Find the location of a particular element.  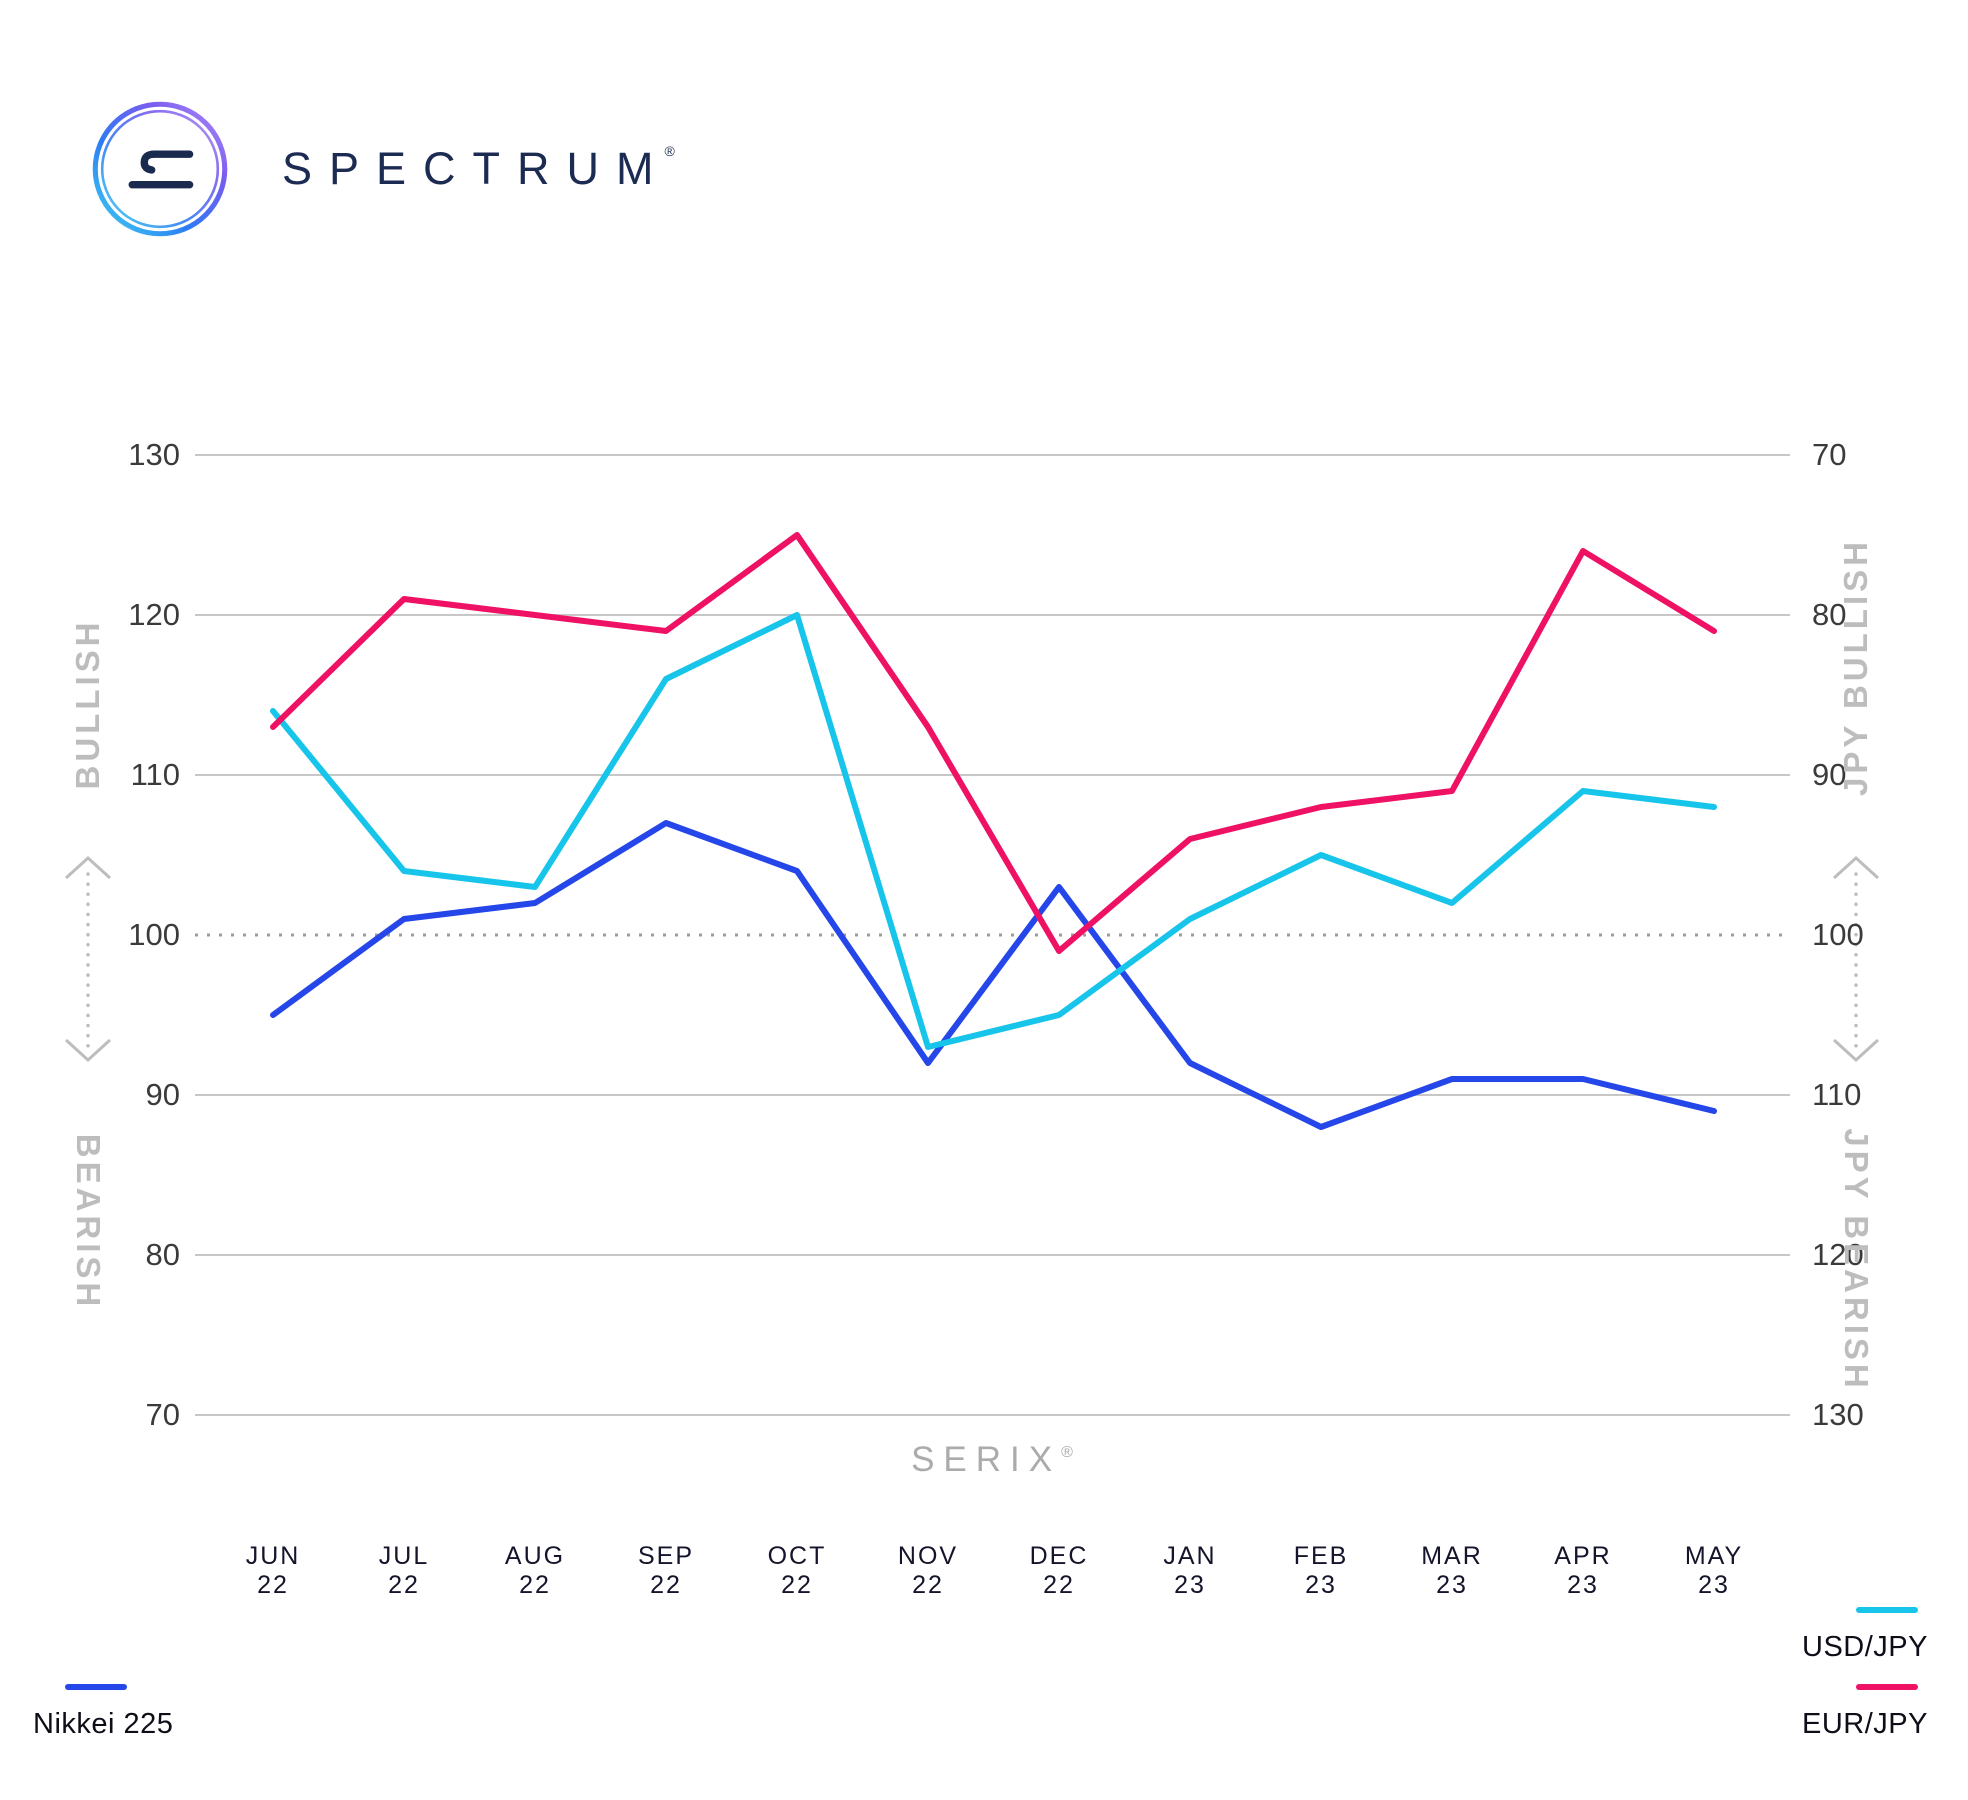

right-axis-tick-70: 70 is located at coordinates (1829, 454).